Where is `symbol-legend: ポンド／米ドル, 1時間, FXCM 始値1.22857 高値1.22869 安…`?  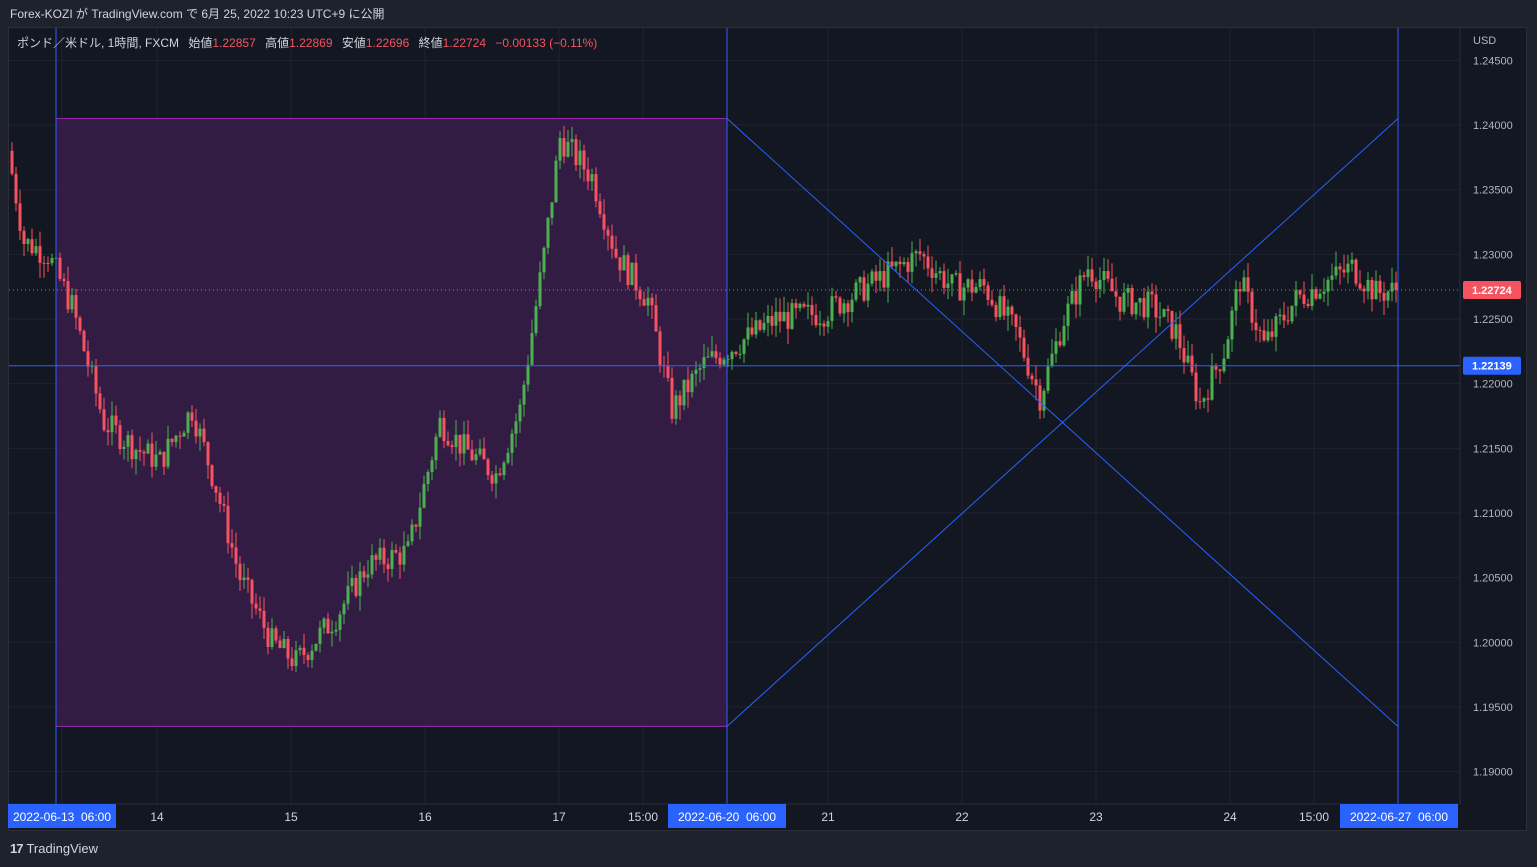 symbol-legend: ポンド／米ドル, 1時間, FXCM 始値1.22857 高値1.22869 安… is located at coordinates (307, 42).